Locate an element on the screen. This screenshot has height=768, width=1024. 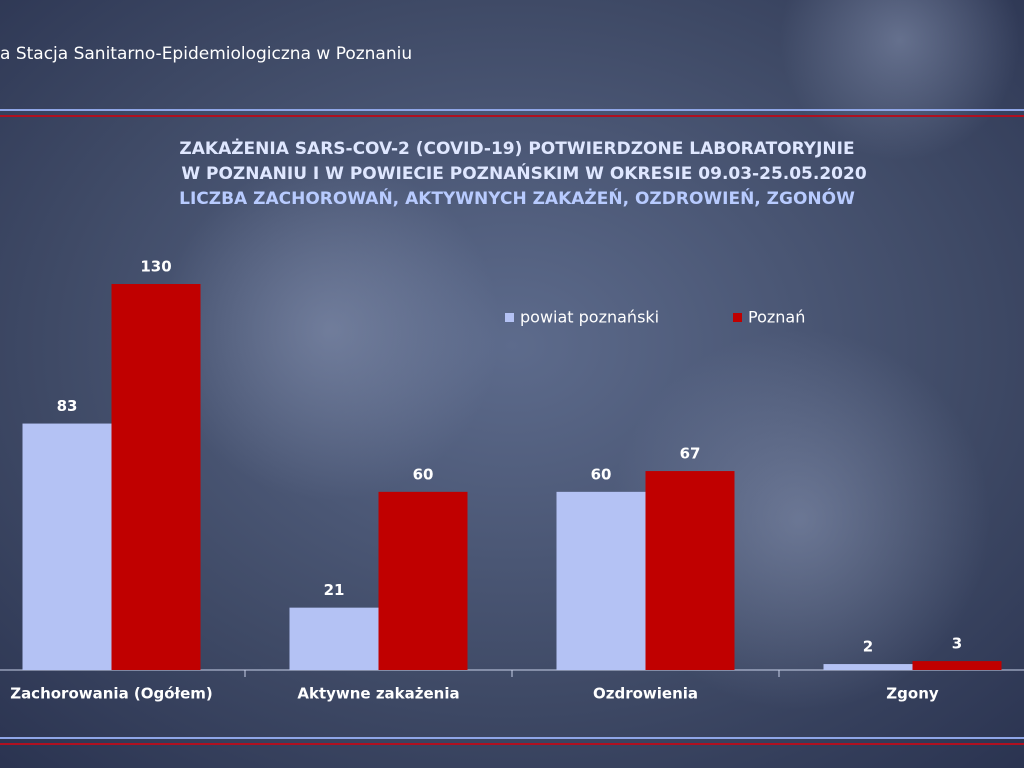
value-label: 130 is located at coordinates (155, 267).